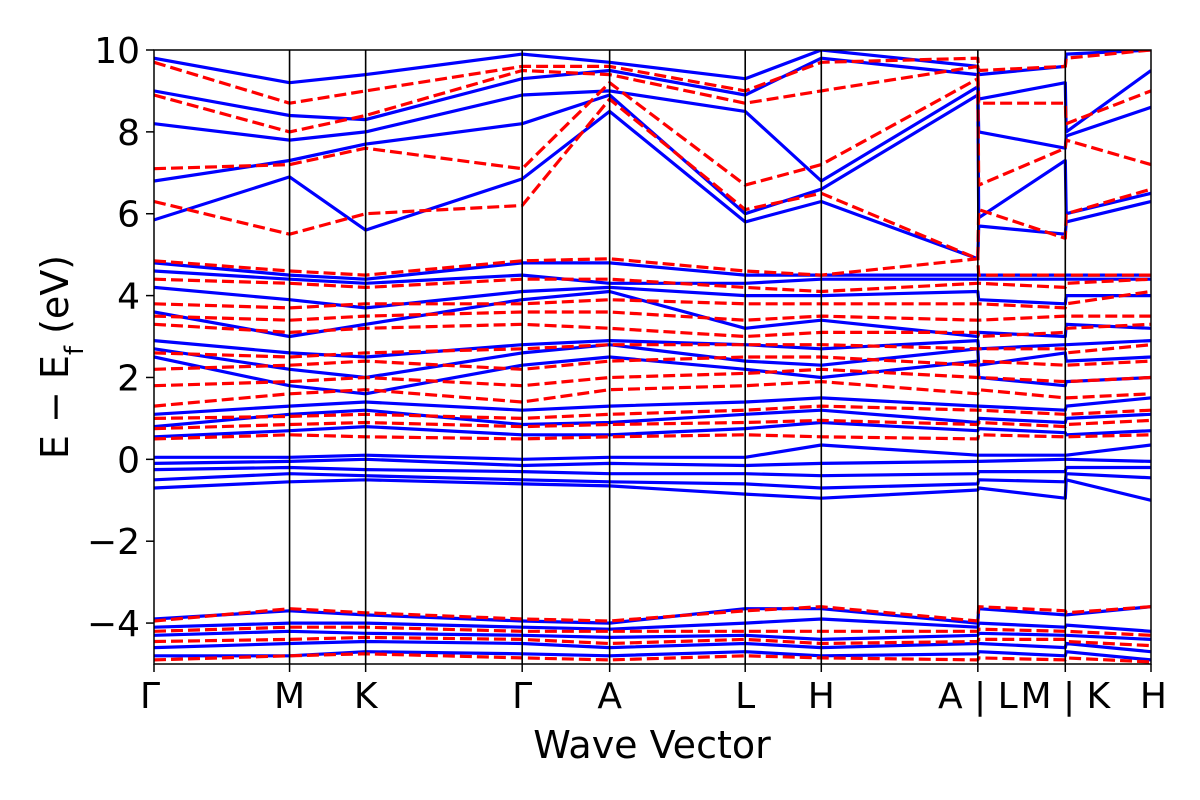 The height and width of the screenshot is (800, 1200). What do you see at coordinates (128, 378) in the screenshot?
I see `y-tick-label: 2` at bounding box center [128, 378].